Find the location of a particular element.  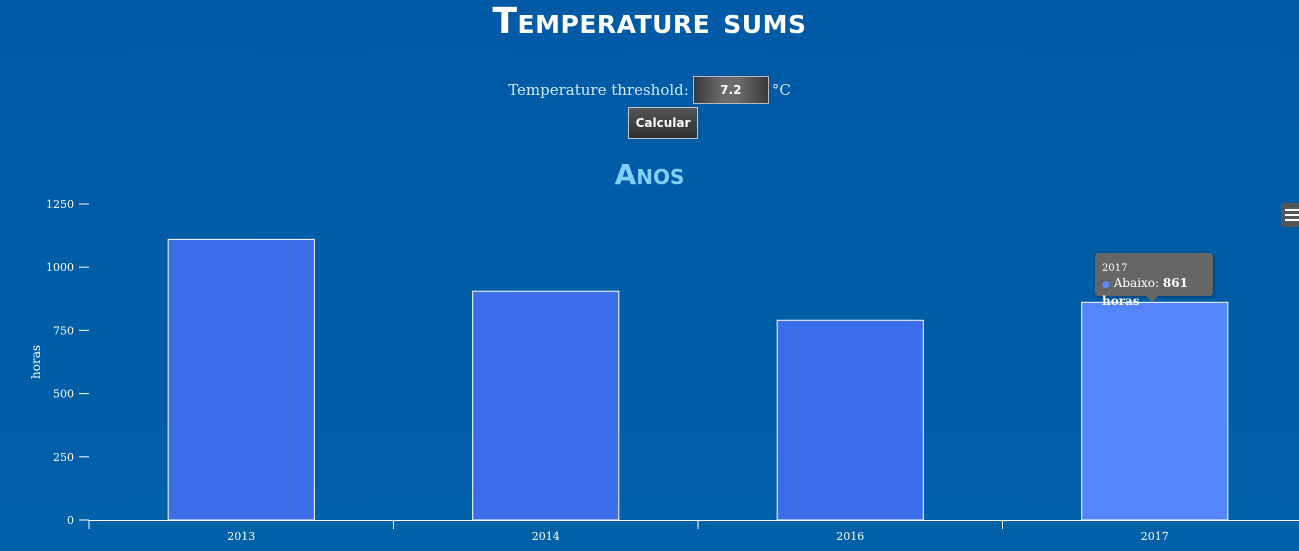

x-tick-label: 2014 is located at coordinates (546, 536).